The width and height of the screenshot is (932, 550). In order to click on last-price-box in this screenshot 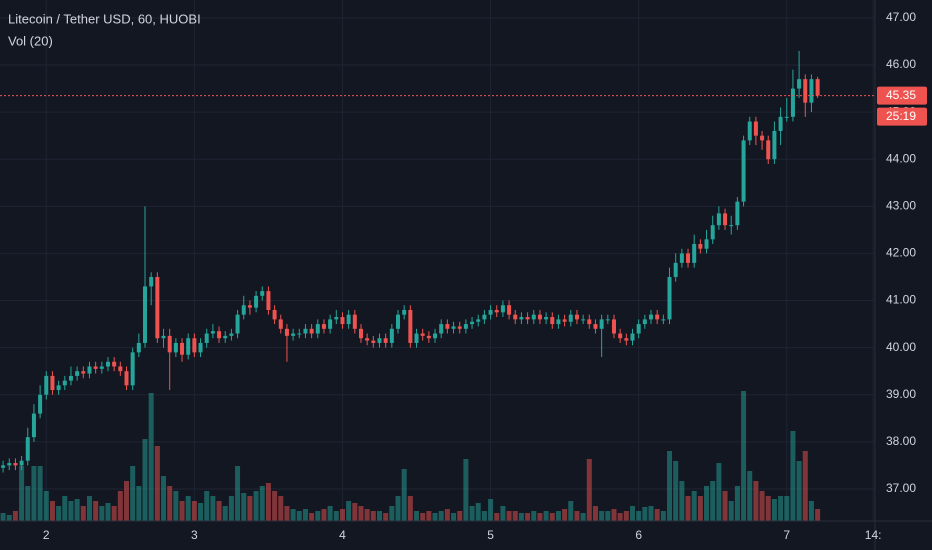, I will do `click(902, 95)`.